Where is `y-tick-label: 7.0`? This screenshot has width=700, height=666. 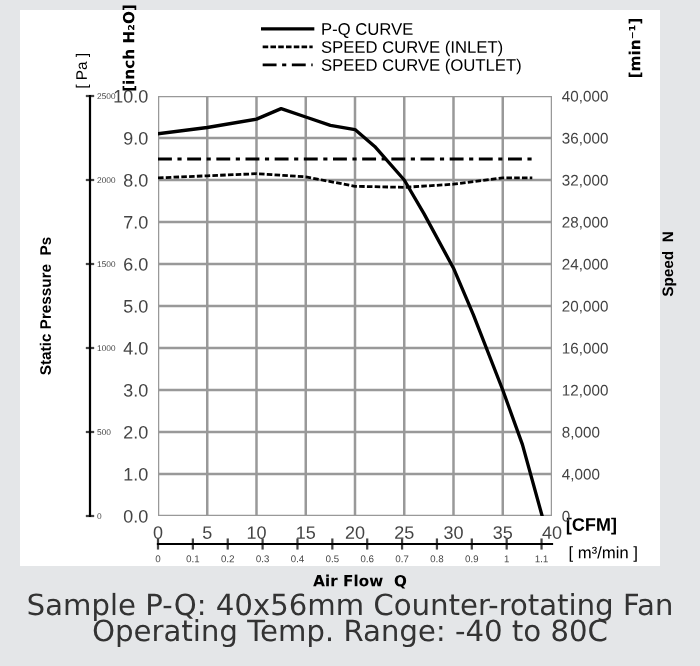 y-tick-label: 7.0 is located at coordinates (136, 222).